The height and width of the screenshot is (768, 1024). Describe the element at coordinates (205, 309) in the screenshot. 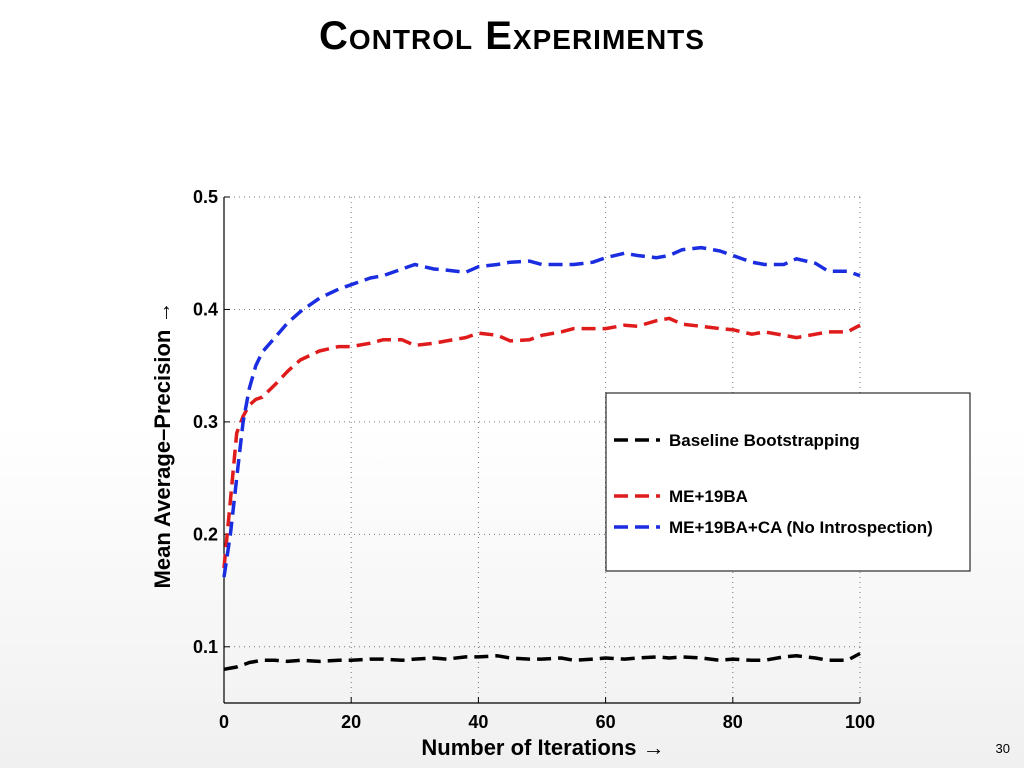

I see `y-tick-label: 0.4` at that location.